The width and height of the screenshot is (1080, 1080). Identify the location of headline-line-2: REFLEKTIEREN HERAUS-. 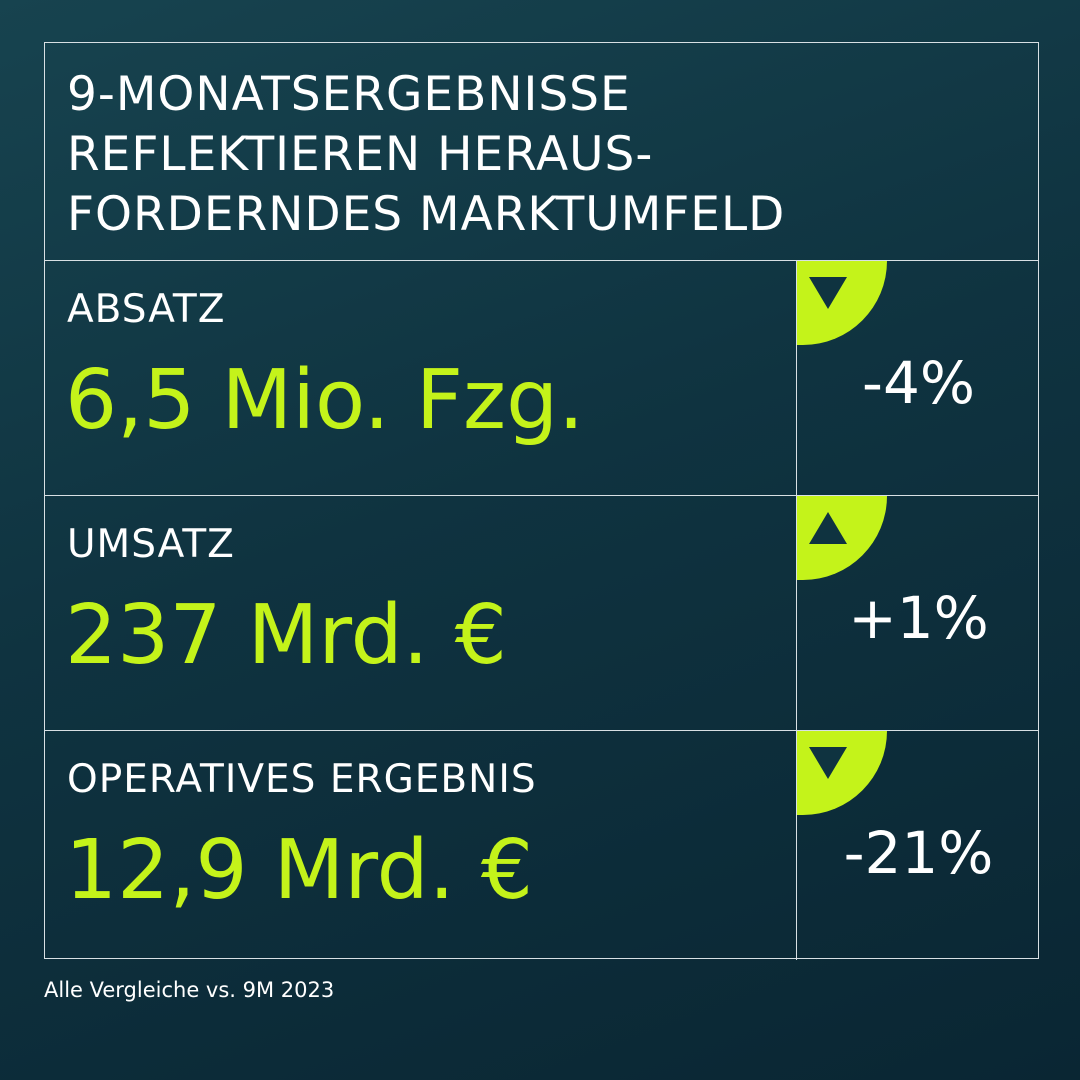
(360, 154).